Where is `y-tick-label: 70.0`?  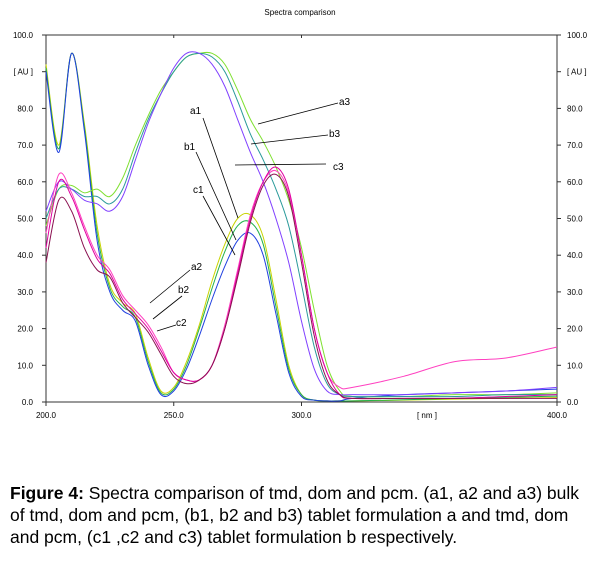 y-tick-label: 70.0 is located at coordinates (25, 145).